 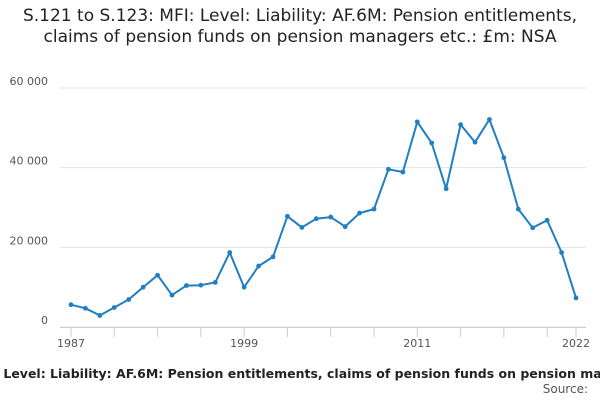 I want to click on x-tick-label: 1987, so click(x=71, y=343).